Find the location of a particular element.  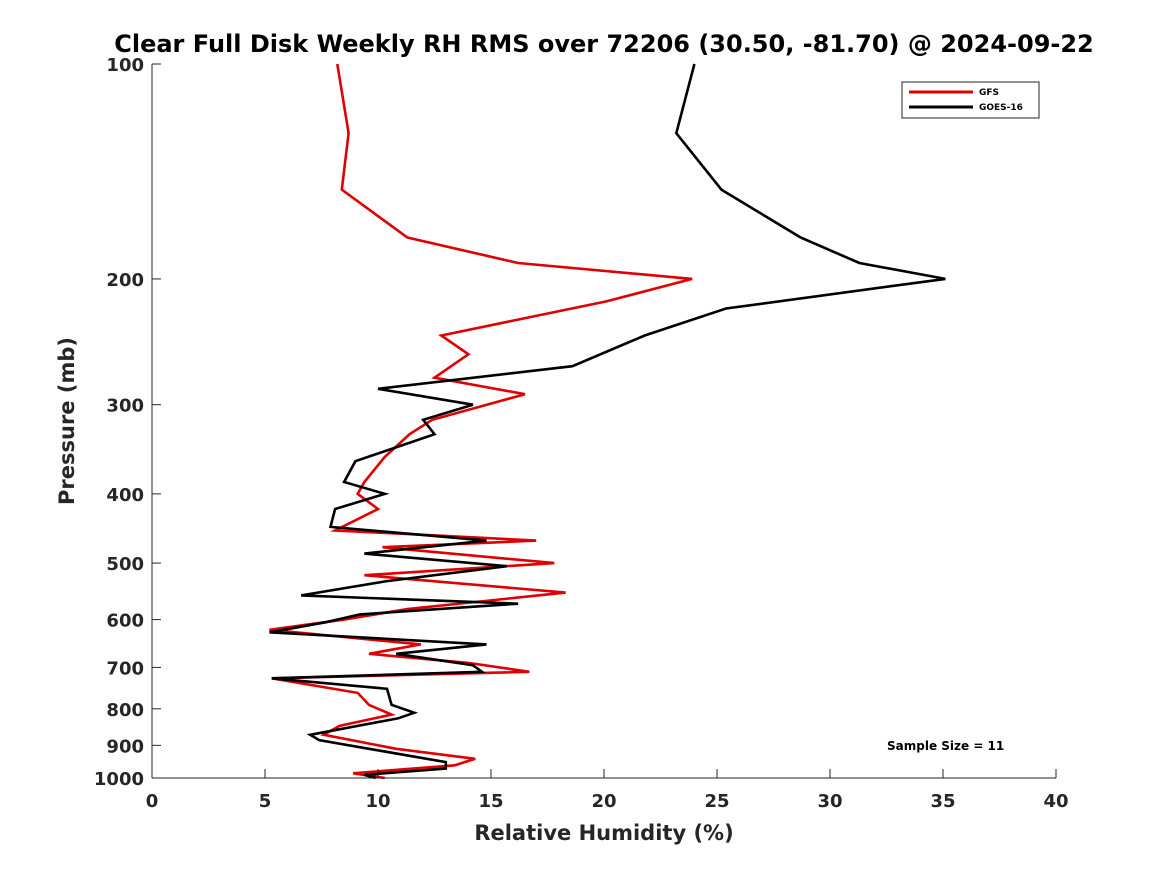

y-tick-label: 1000 is located at coordinates (119, 779).